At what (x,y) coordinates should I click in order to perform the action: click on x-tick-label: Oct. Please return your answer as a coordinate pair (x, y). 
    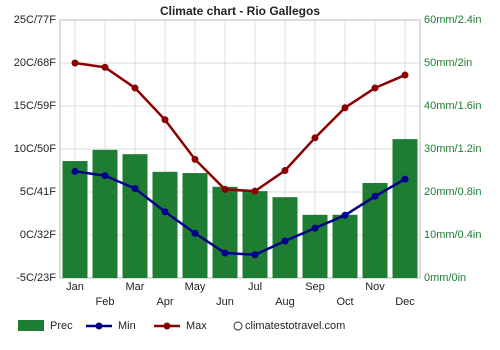
    Looking at the image, I should click on (344, 302).